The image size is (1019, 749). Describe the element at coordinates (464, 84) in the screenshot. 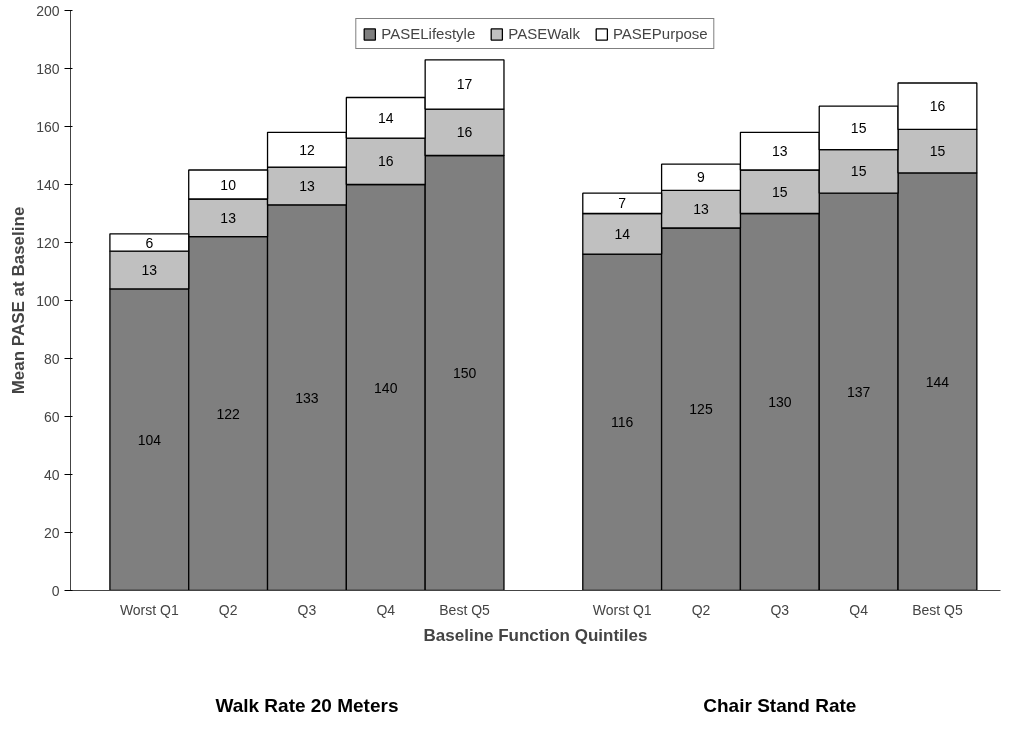

I see `data-label: 17` at that location.